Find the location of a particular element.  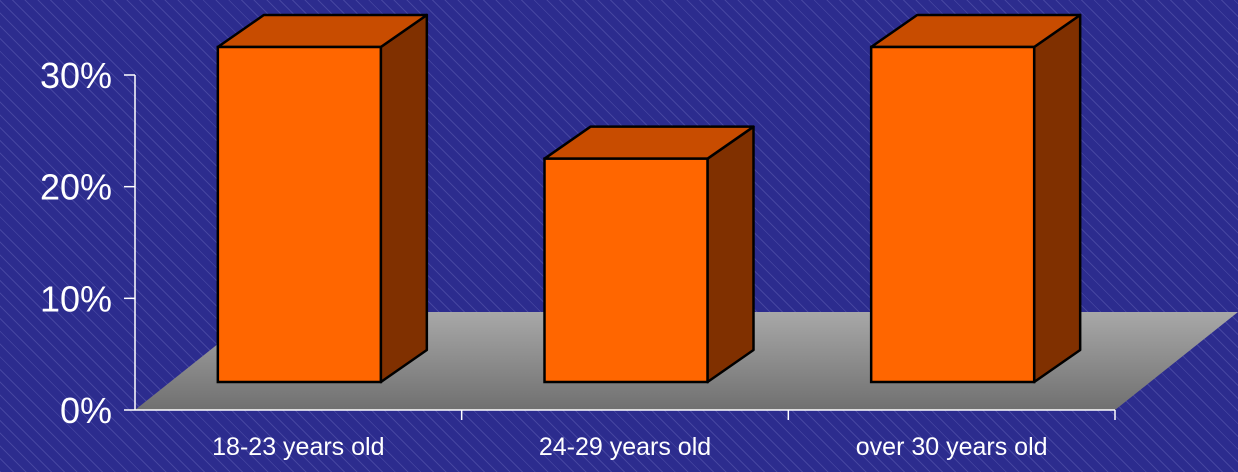

y-tick-label: 10% is located at coordinates (76, 298).